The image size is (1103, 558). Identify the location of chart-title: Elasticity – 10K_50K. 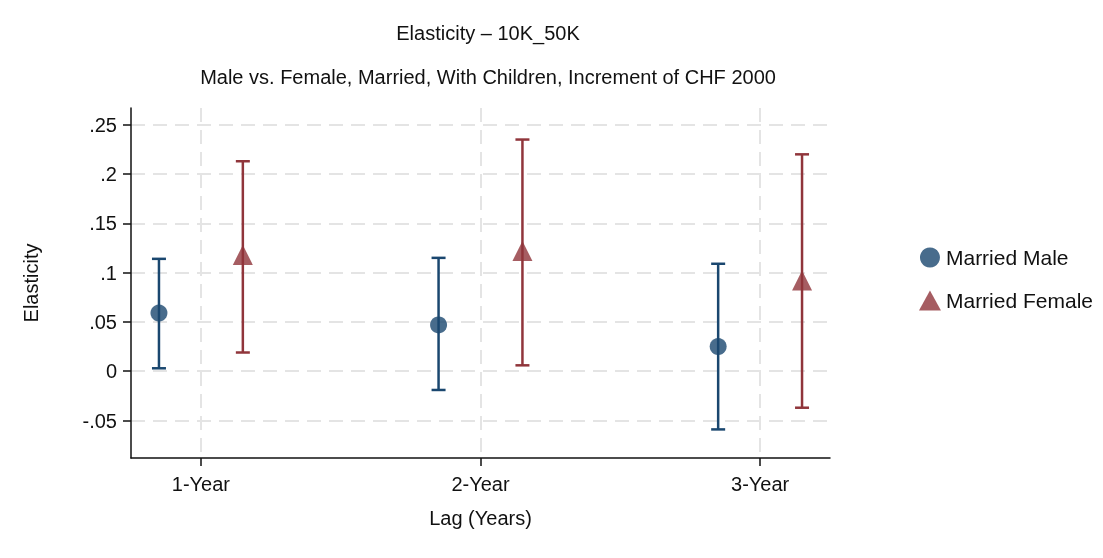
(488, 33).